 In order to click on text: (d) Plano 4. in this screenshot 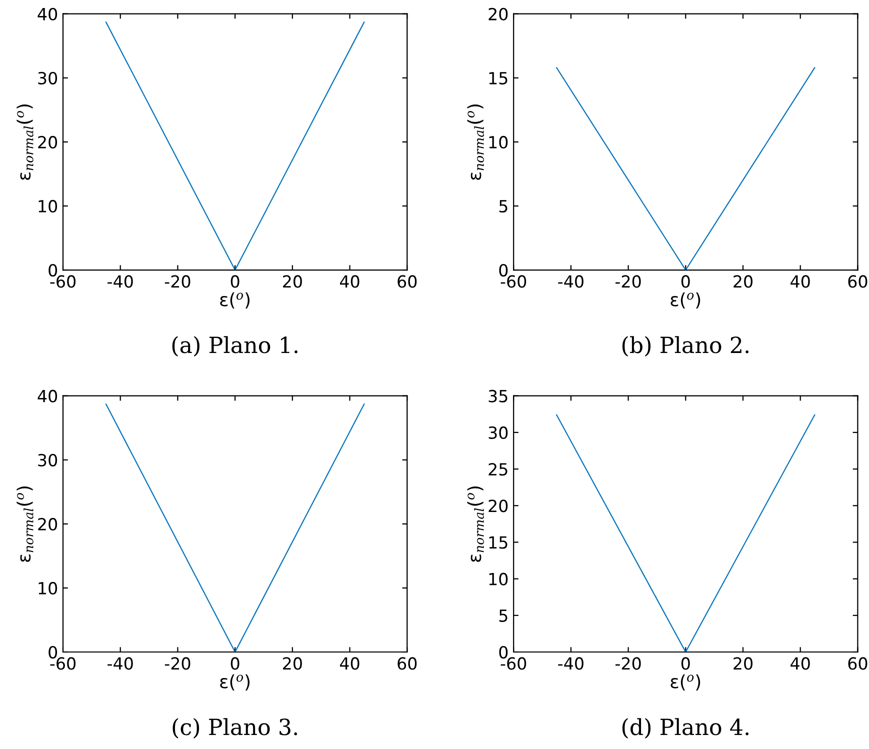, I will do `click(685, 728)`.